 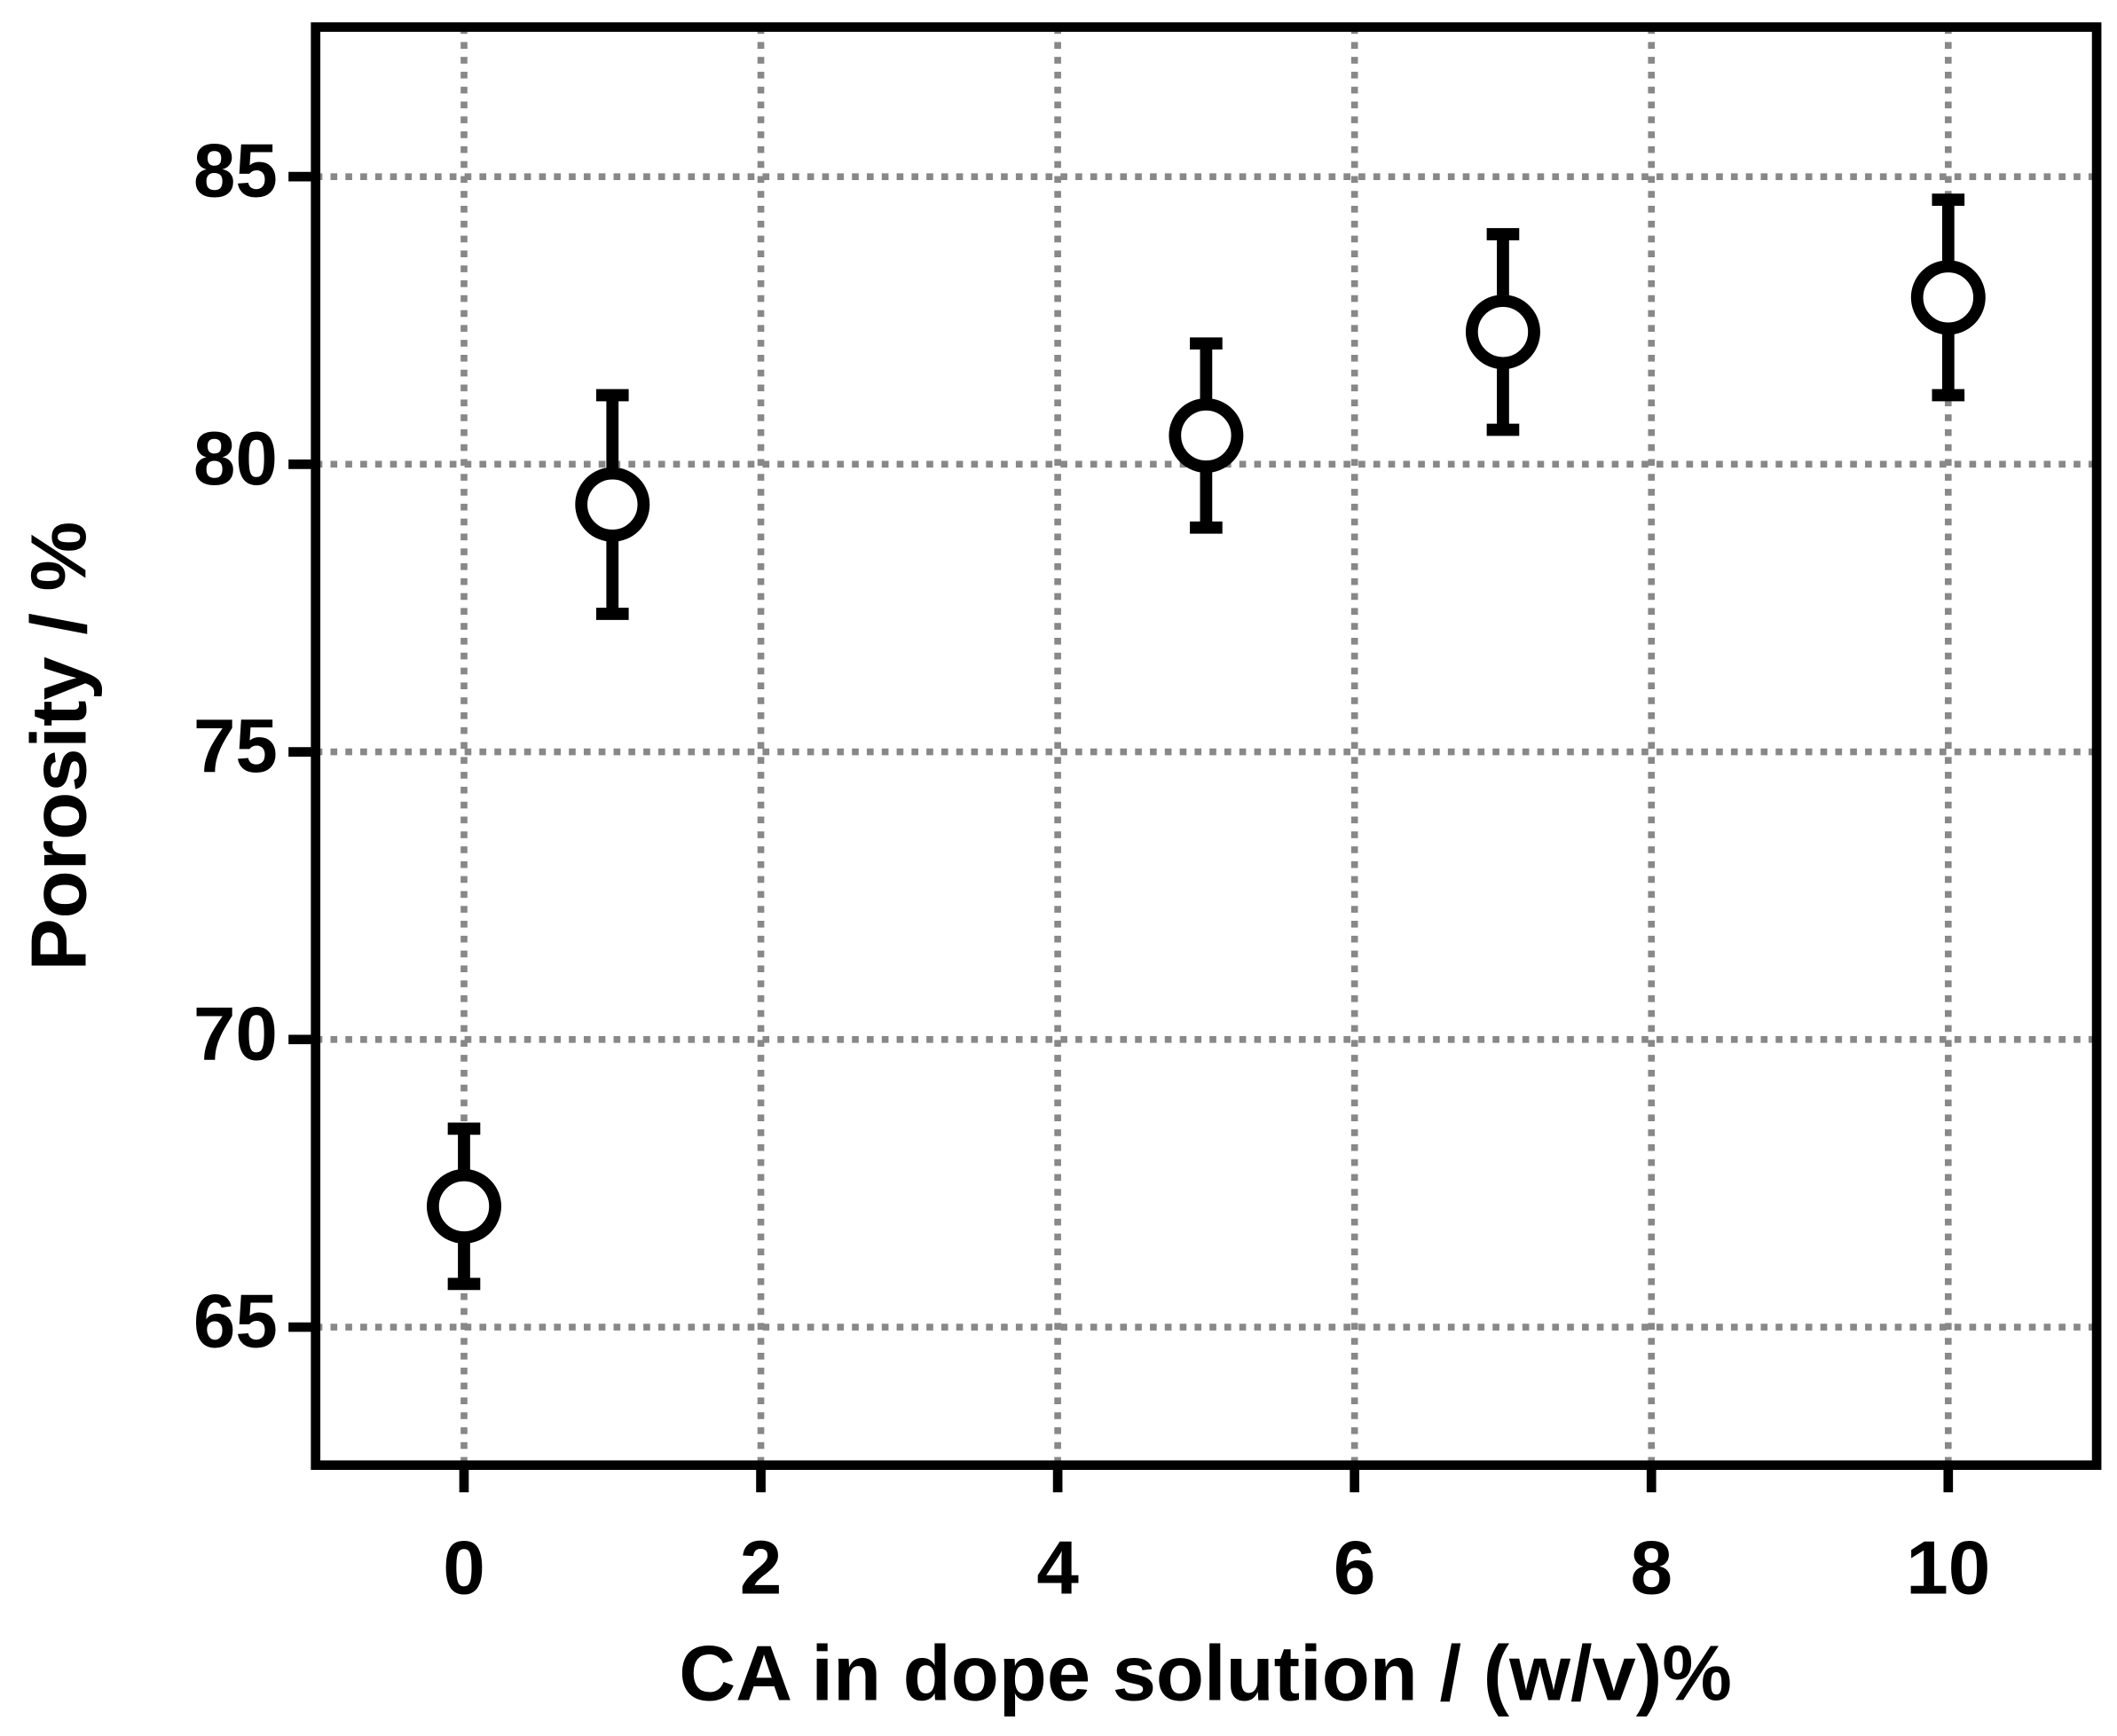 What do you see at coordinates (762, 1568) in the screenshot?
I see `x-tick-label: 2` at bounding box center [762, 1568].